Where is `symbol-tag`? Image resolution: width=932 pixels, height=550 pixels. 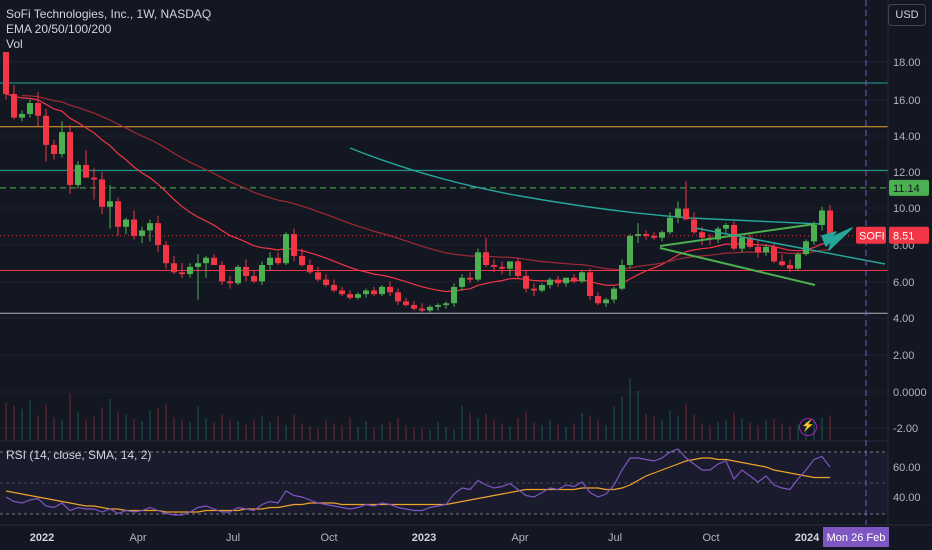
symbol-tag is located at coordinates (871, 235).